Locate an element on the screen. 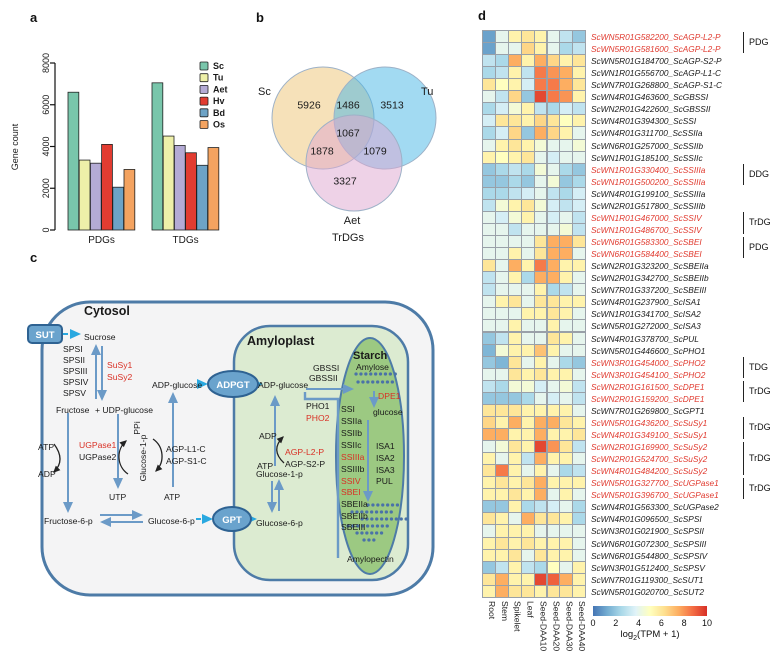 The width and height of the screenshot is (781, 666). colorbar-tick: 0 is located at coordinates (593, 623).